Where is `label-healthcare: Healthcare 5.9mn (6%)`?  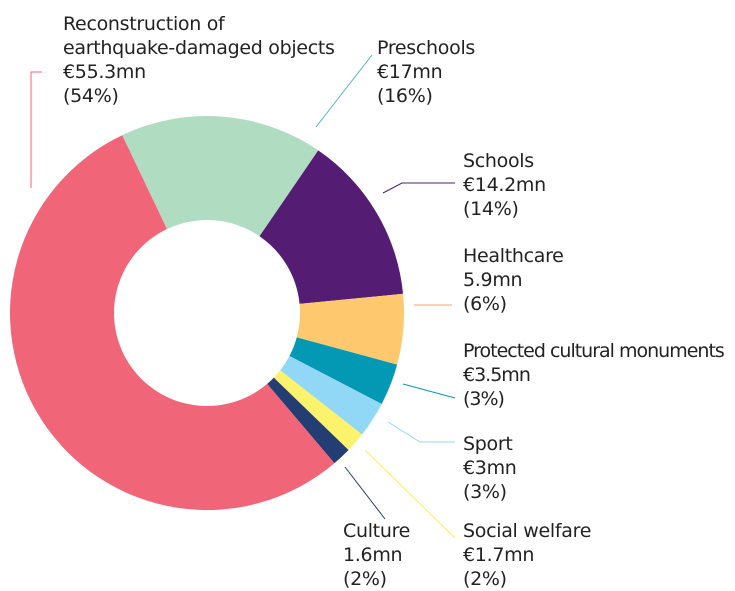 label-healthcare: Healthcare 5.9mn (6%) is located at coordinates (513, 280).